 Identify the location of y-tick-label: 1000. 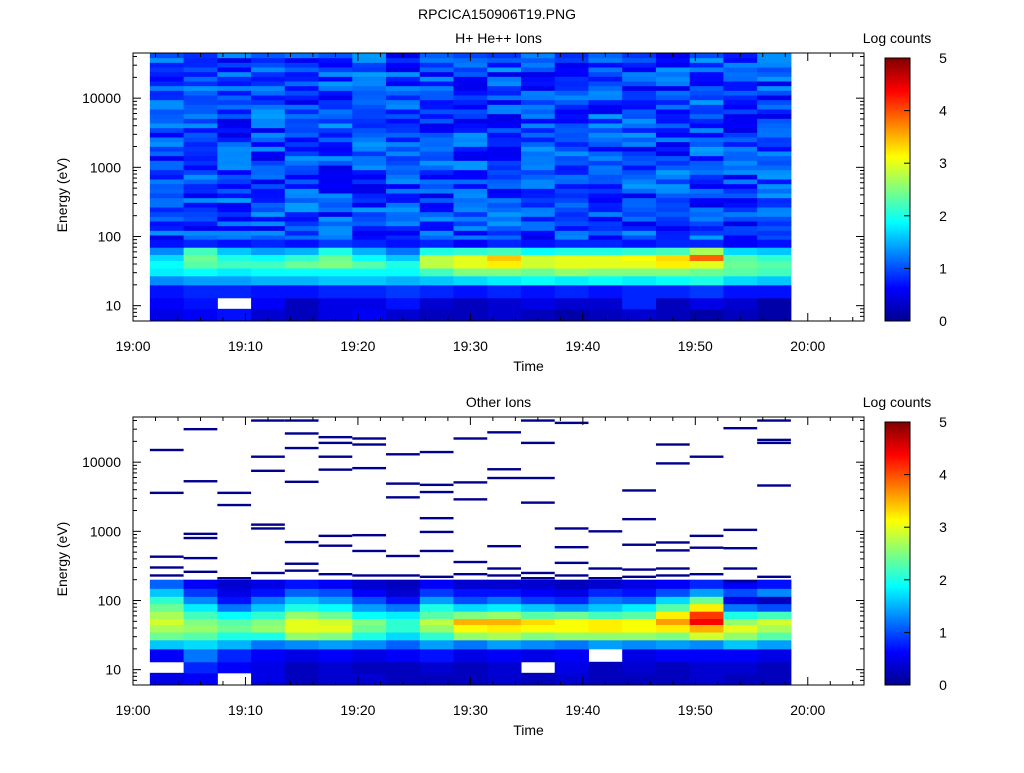
(105, 531).